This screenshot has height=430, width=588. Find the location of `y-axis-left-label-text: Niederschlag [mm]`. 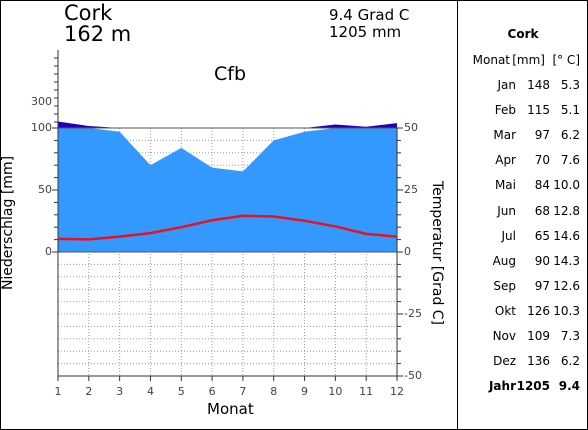

y-axis-left-label-text: Niederschlag [mm] is located at coordinates (8, 223).